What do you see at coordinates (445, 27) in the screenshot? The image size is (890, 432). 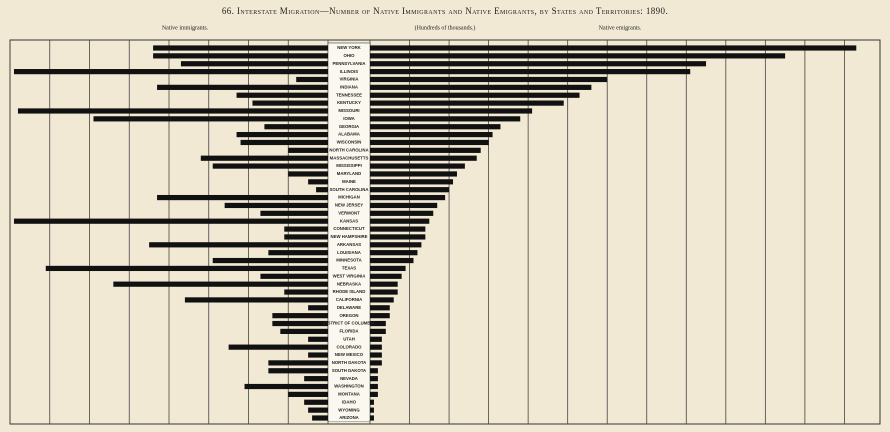 I see `unit-label: (Hundreds of thousands.)` at bounding box center [445, 27].